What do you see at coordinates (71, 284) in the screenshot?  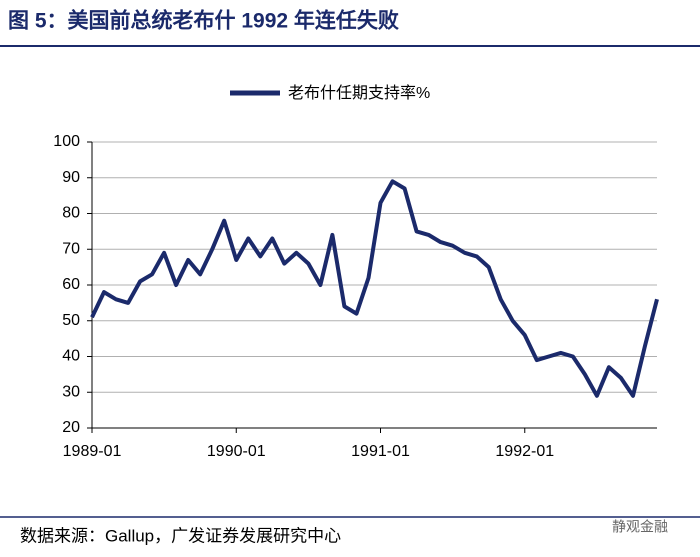 I see `y-tick-label: 60` at bounding box center [71, 284].